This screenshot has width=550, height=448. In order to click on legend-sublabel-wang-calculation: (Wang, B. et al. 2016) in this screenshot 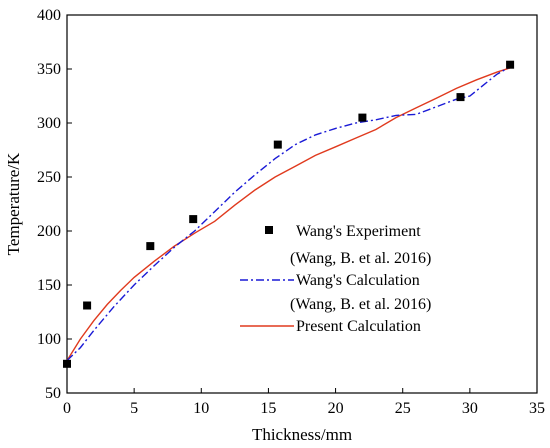, I will do `click(360, 304)`.